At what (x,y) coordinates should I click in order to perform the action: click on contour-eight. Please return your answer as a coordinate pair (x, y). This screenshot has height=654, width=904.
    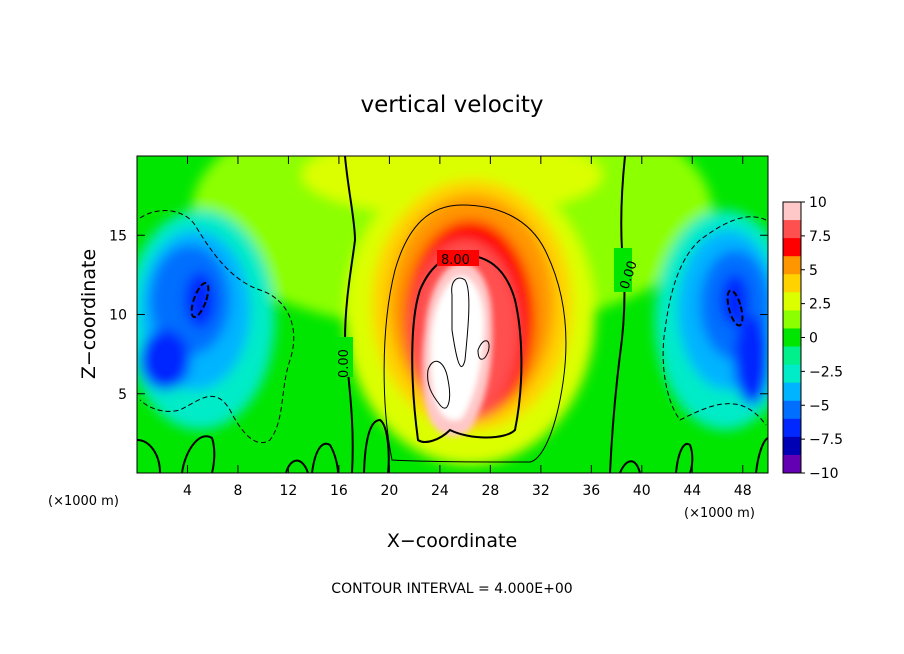
    Looking at the image, I should click on (467, 348).